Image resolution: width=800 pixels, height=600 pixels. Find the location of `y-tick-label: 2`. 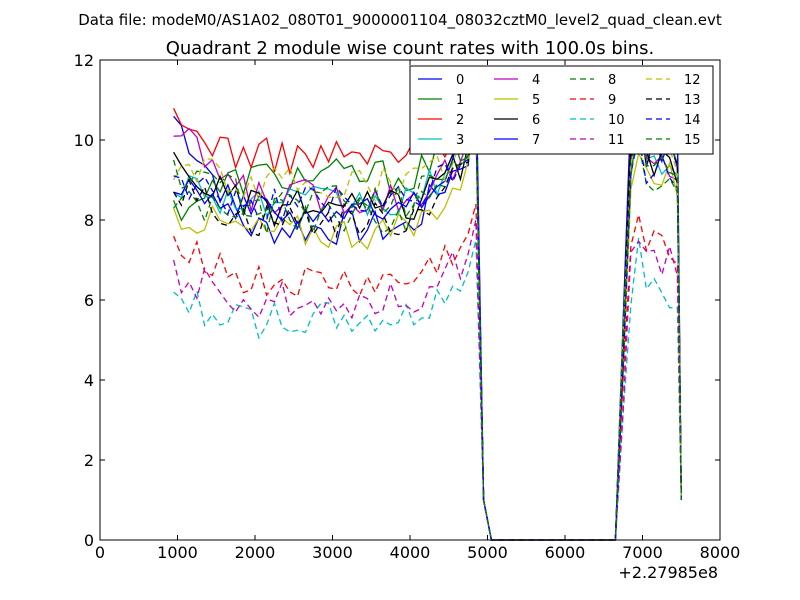

y-tick-label: 2 is located at coordinates (89, 460).